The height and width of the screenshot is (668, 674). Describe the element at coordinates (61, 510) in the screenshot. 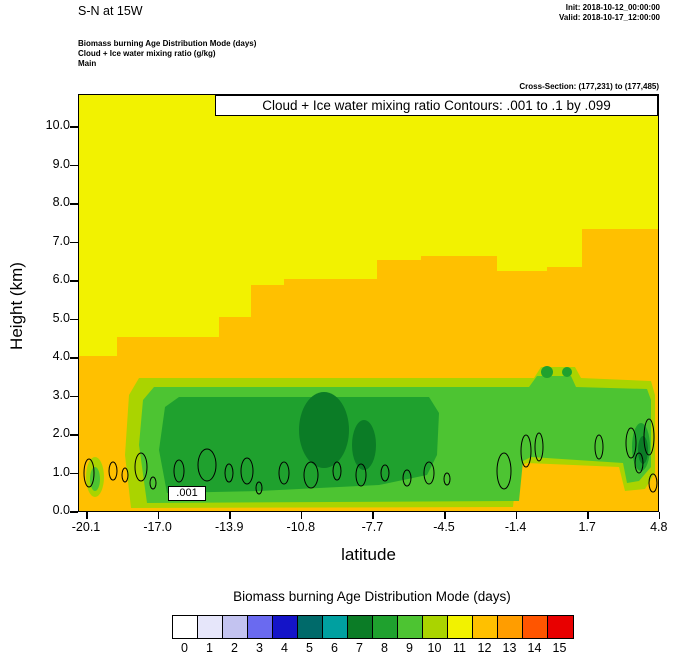

I see `y-tick-label: 0.0` at that location.